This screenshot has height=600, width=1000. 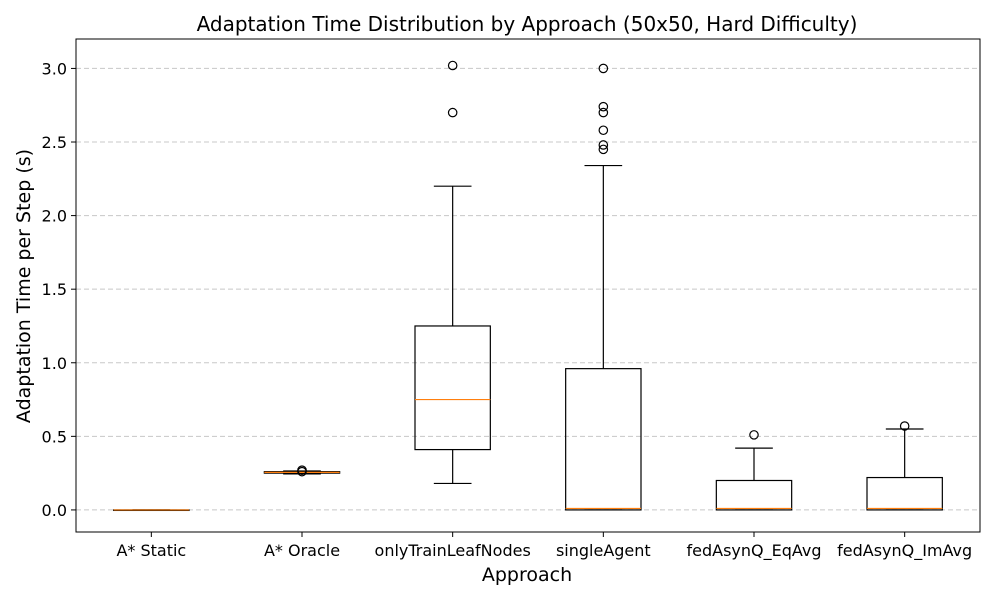 I want to click on x-tick-label: onlyTrainLeafNodes, so click(x=453, y=550).